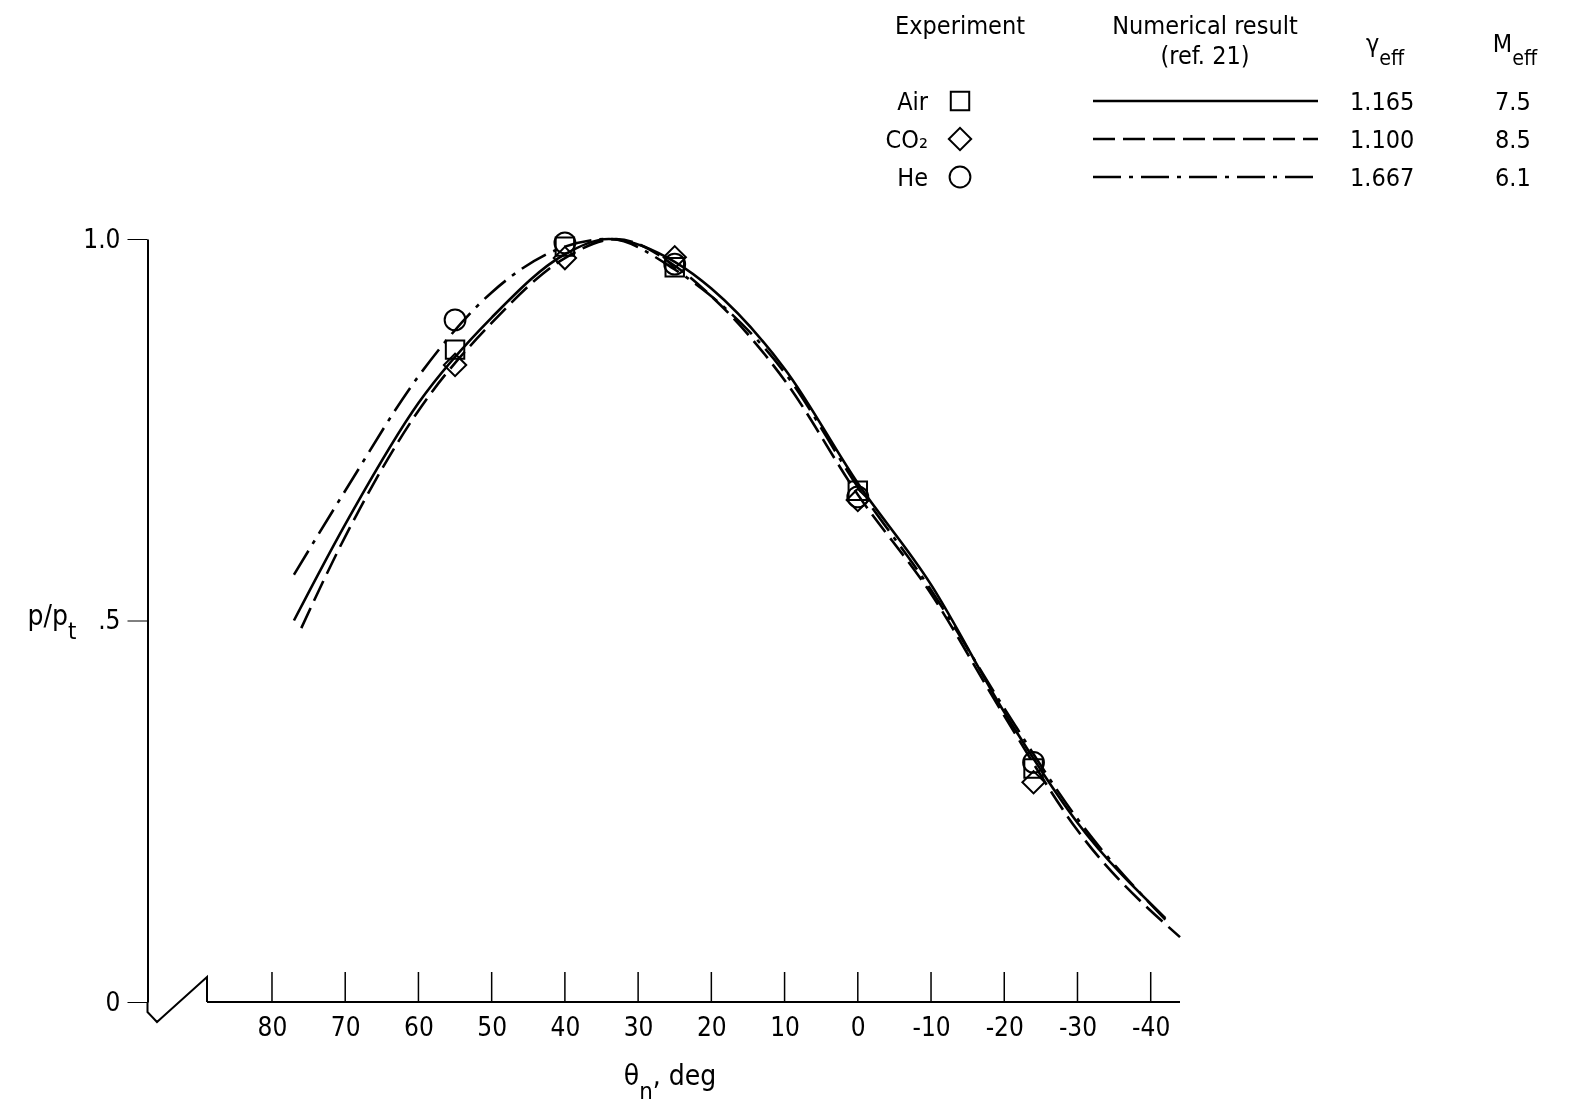 Image resolution: width=1580 pixels, height=1111 pixels. I want to click on text: 1.100, so click(1382, 139).